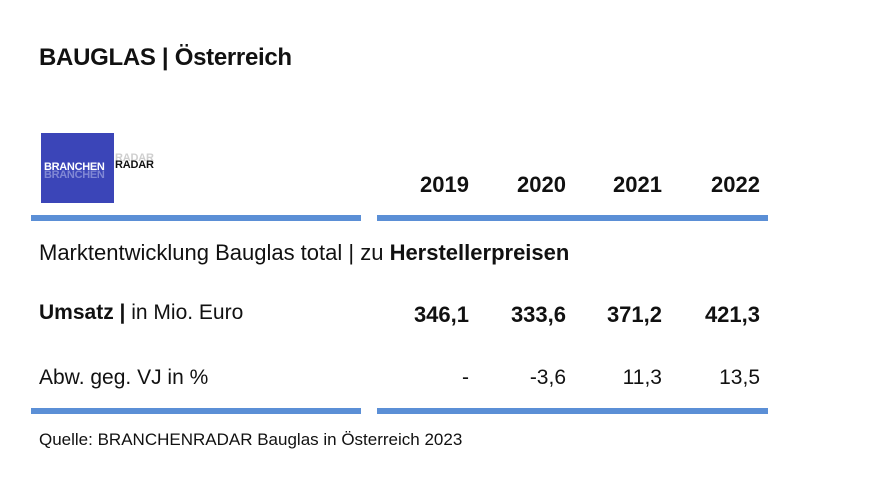 The width and height of the screenshot is (872, 501). What do you see at coordinates (441, 314) in the screenshot?
I see `umsatz-value-2019: 346,1` at bounding box center [441, 314].